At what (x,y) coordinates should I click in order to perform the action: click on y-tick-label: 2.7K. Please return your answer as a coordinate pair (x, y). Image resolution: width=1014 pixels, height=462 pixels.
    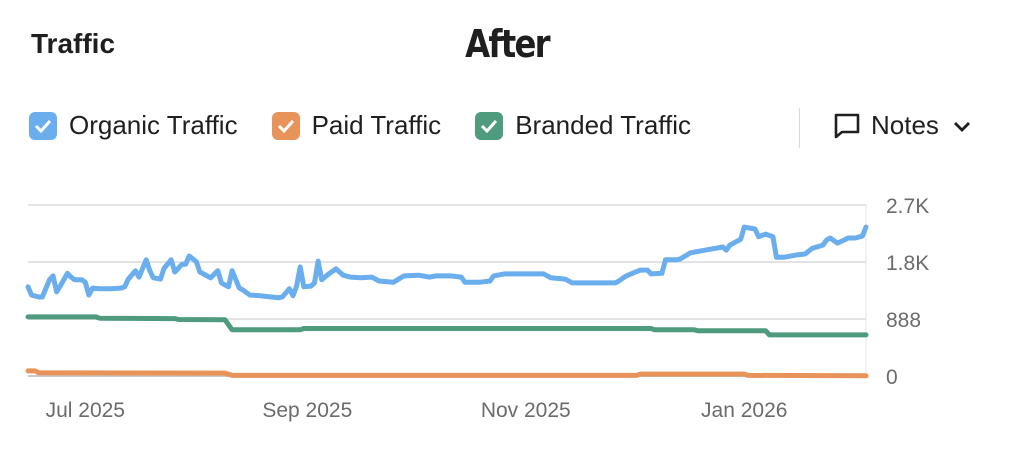
    Looking at the image, I should click on (907, 206).